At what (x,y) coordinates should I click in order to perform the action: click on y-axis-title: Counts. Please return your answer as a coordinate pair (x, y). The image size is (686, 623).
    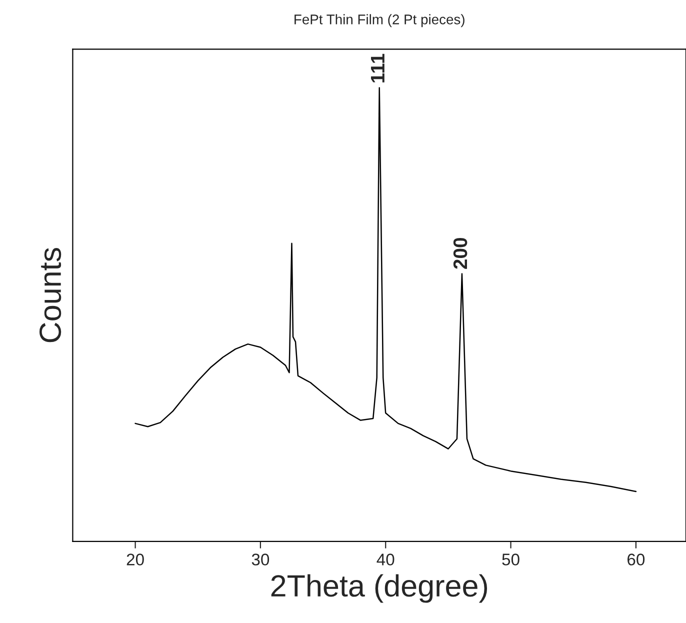
    Looking at the image, I should click on (50, 295).